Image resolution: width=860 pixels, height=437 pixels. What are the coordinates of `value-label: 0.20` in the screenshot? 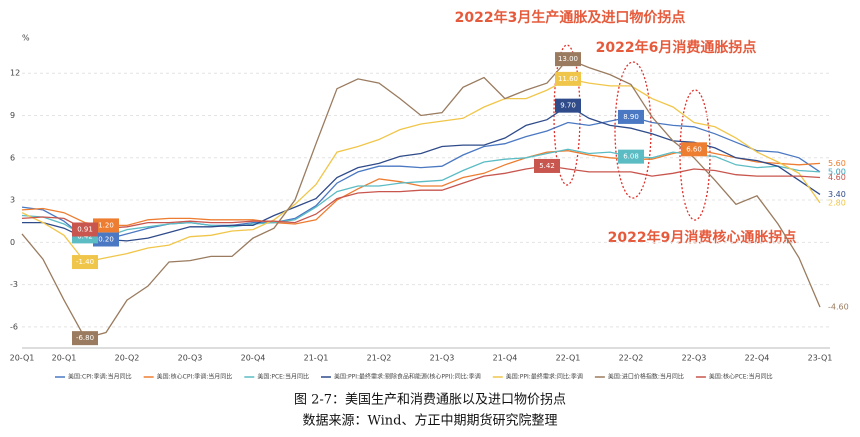 It's located at (106, 240).